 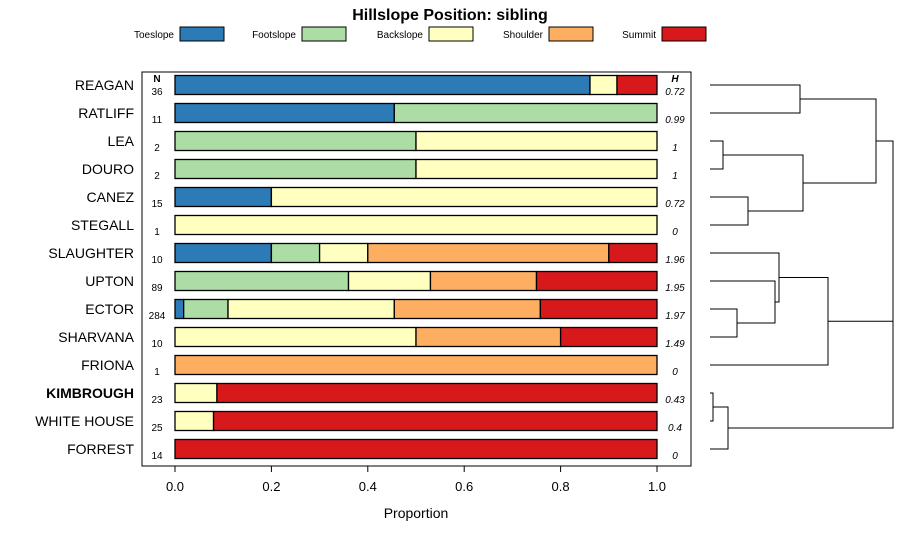 What do you see at coordinates (295, 253) in the screenshot?
I see `bar-segment-slaughter-footslope` at bounding box center [295, 253].